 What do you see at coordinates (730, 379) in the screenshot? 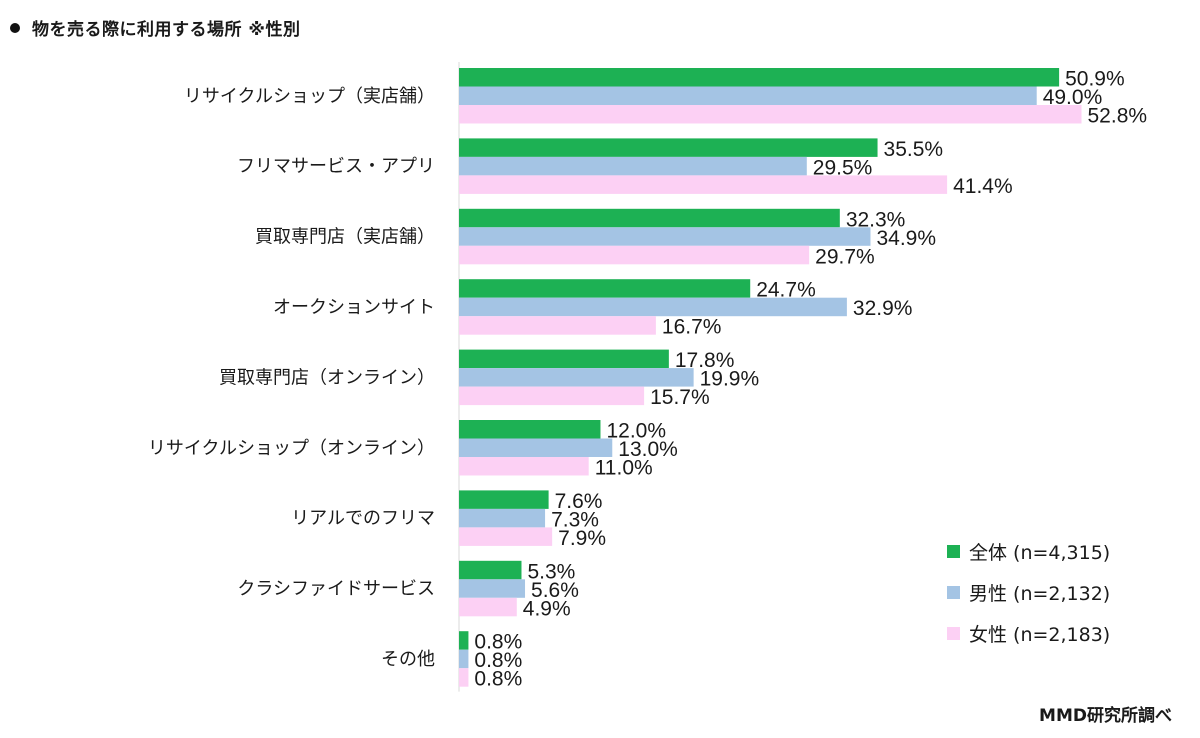
I see `value-label: 19.9%` at bounding box center [730, 379].